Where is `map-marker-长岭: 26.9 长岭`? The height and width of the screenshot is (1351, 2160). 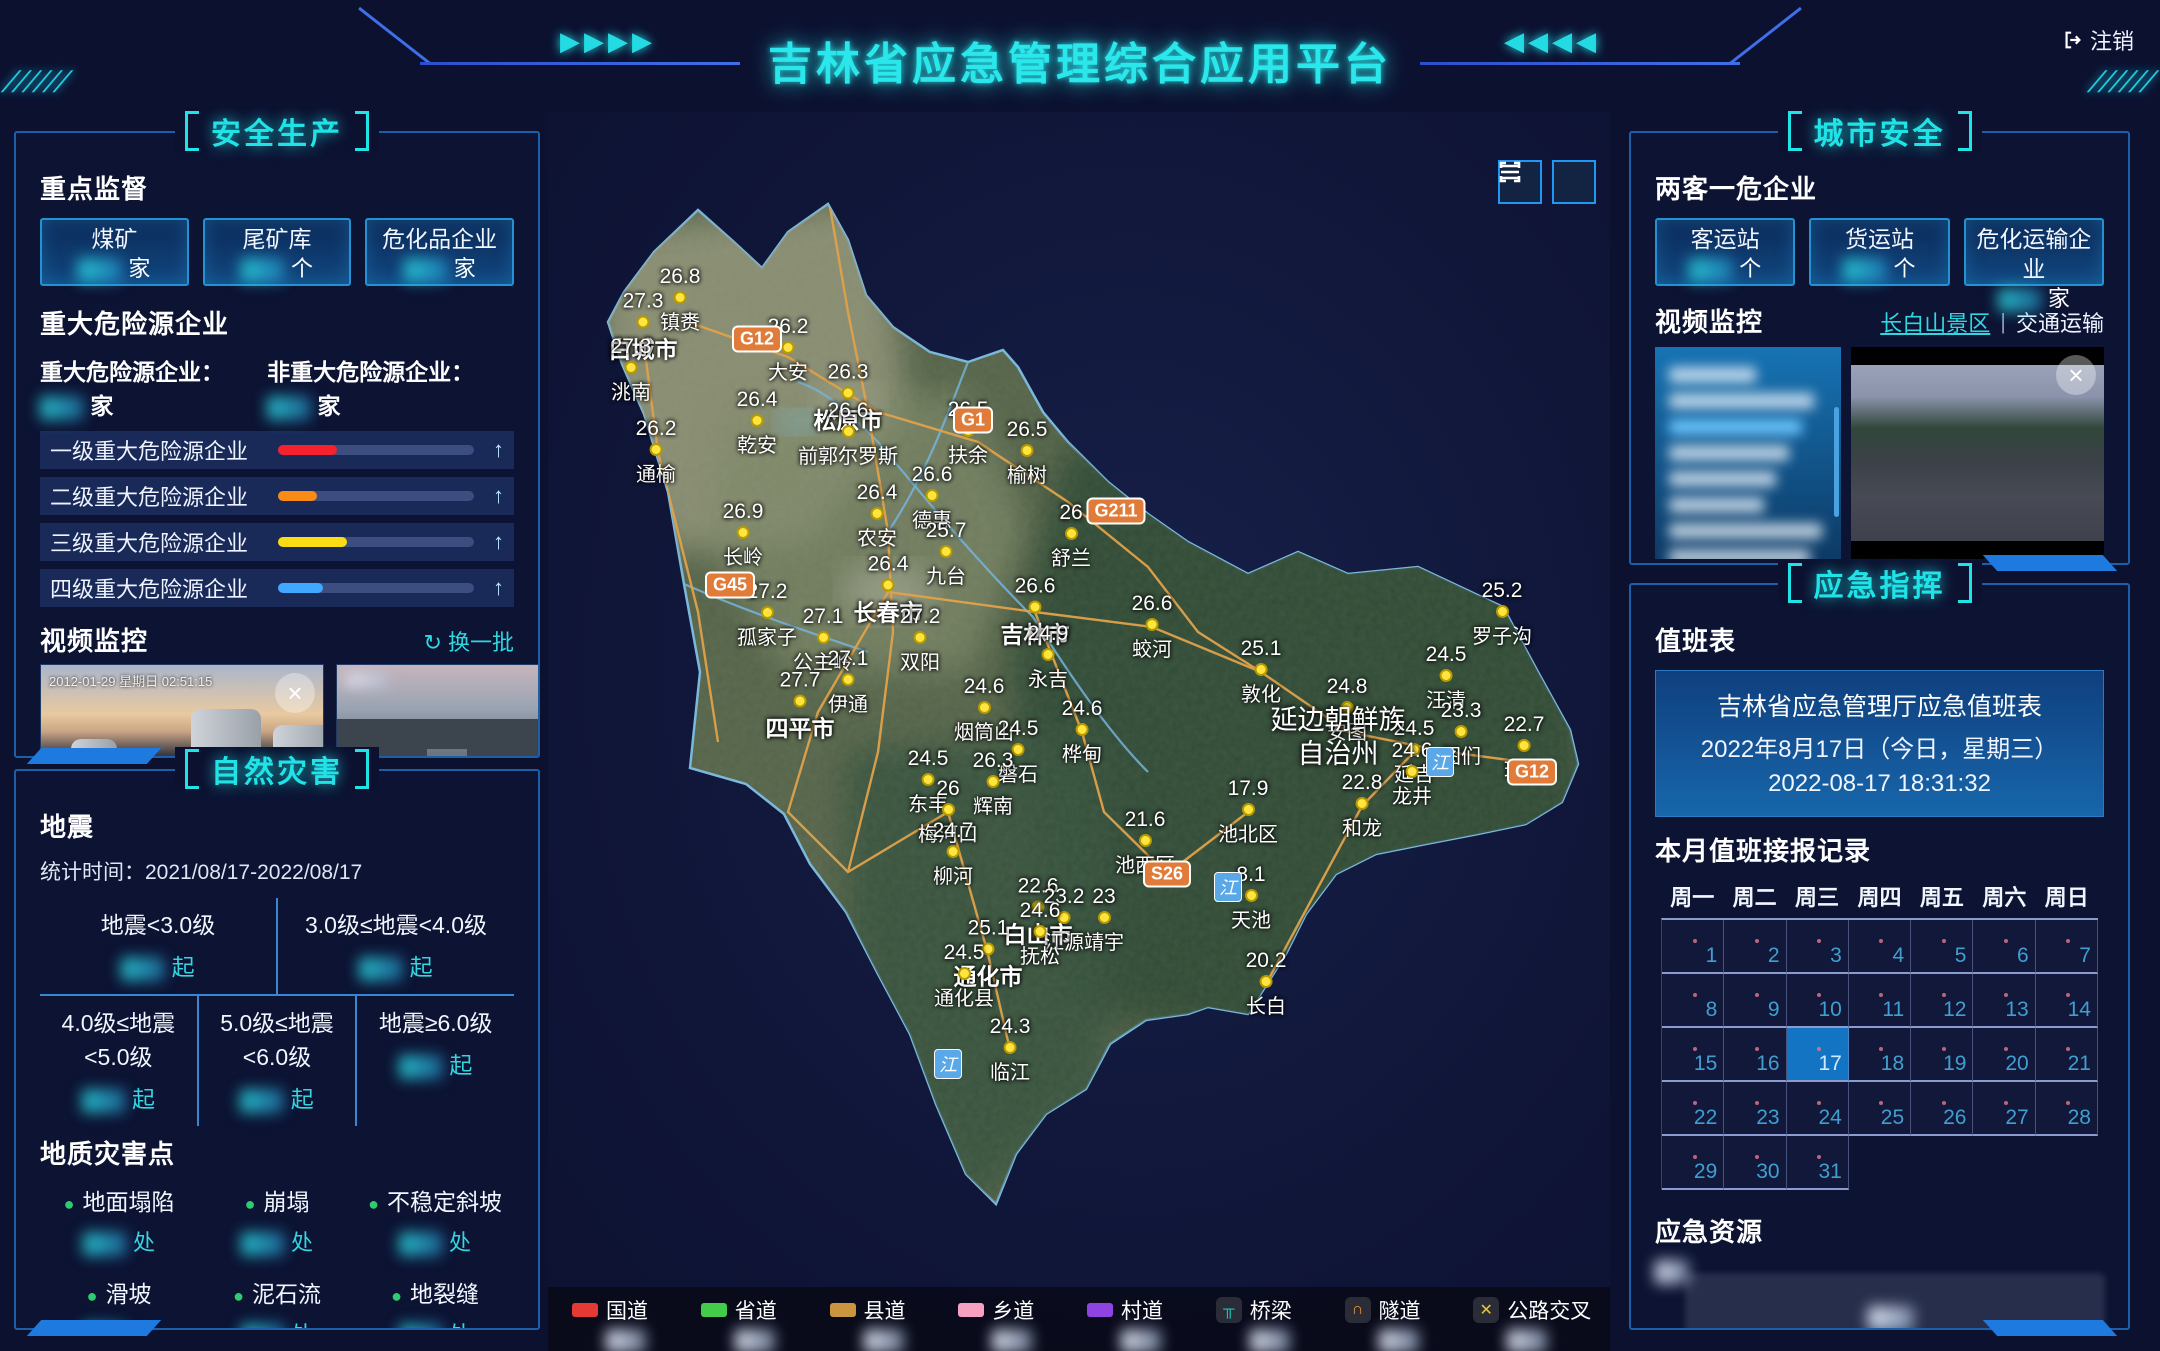 map-marker-长岭: 26.9 长岭 is located at coordinates (743, 535).